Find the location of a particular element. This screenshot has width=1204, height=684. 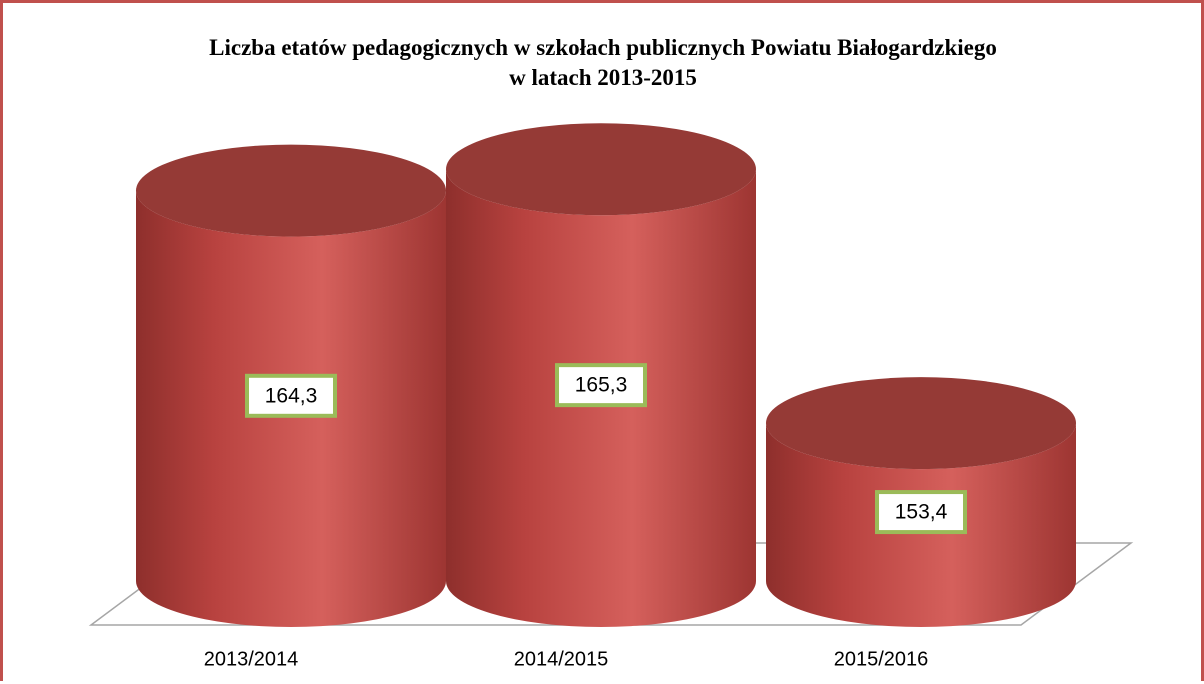

x-tick-label: 2015/2016 is located at coordinates (881, 659).